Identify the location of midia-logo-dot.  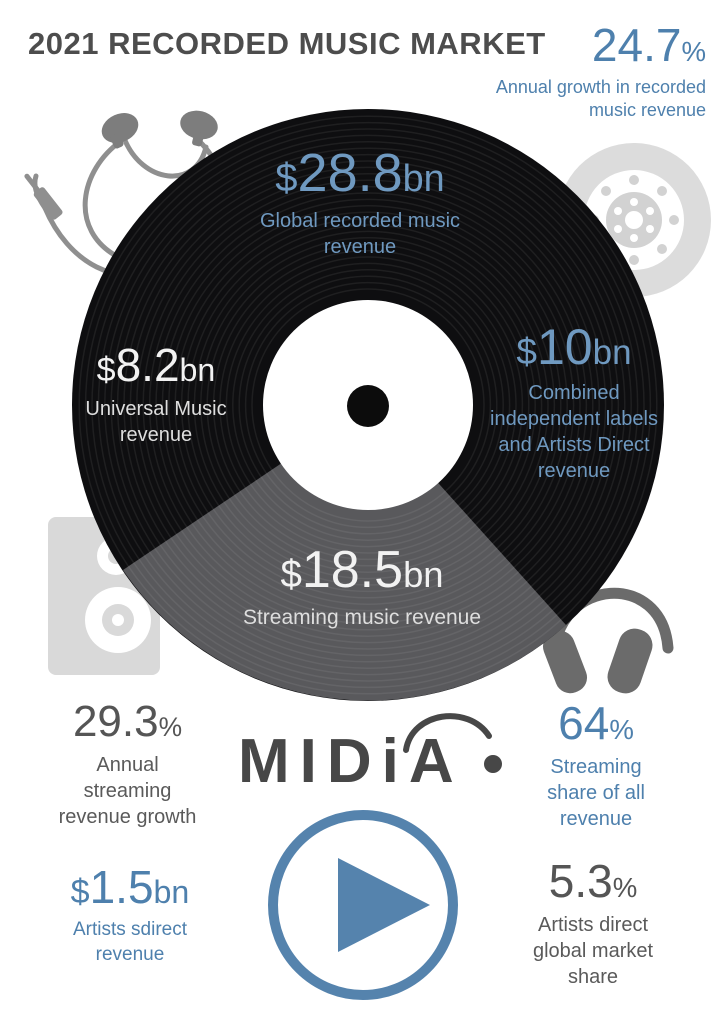
(493, 764).